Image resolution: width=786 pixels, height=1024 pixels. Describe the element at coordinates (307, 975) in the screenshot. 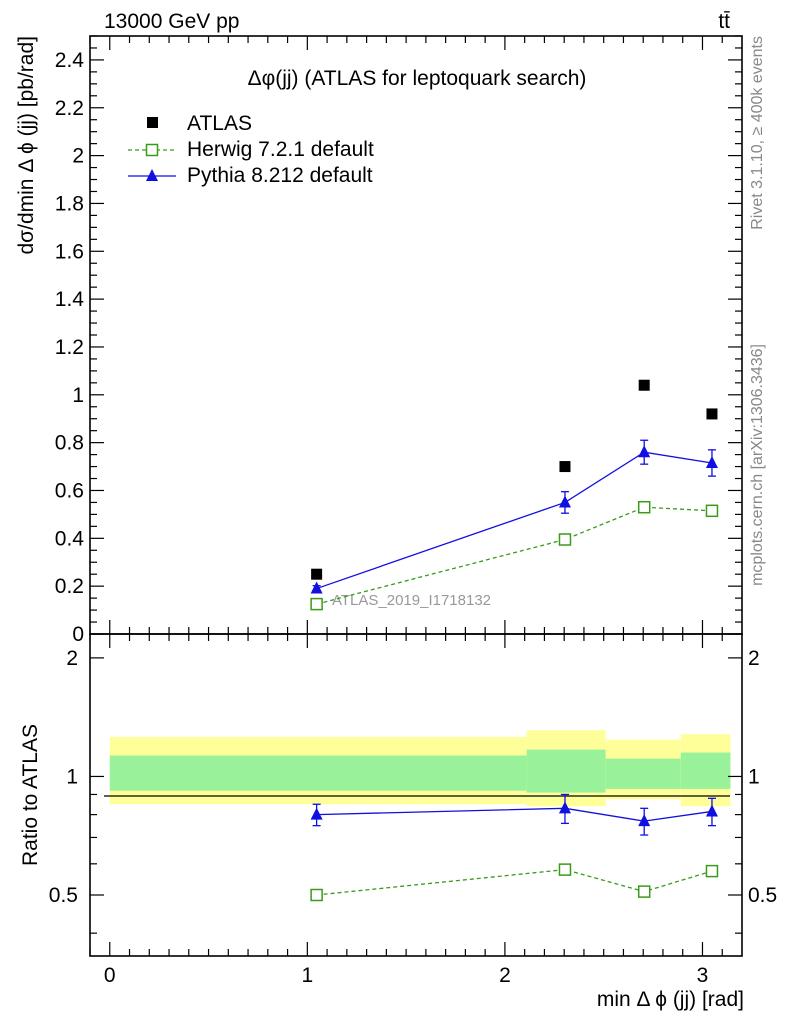

I see `x-tick-label: 1` at that location.